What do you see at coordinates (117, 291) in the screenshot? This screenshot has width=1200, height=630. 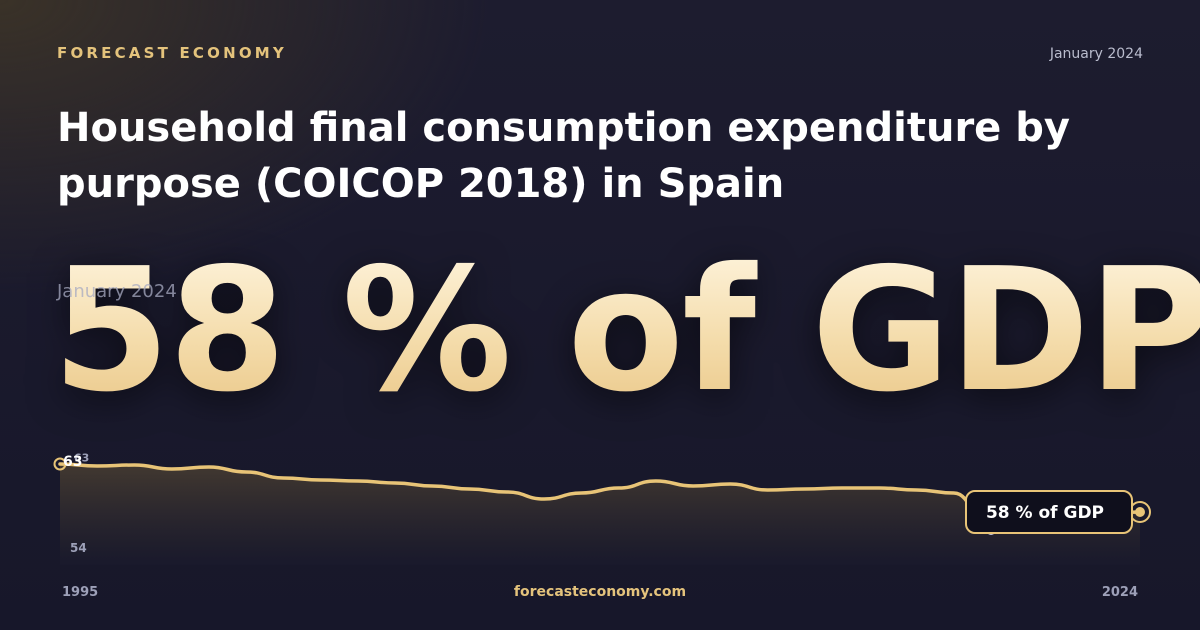 I see `headline-date: January 2024` at bounding box center [117, 291].